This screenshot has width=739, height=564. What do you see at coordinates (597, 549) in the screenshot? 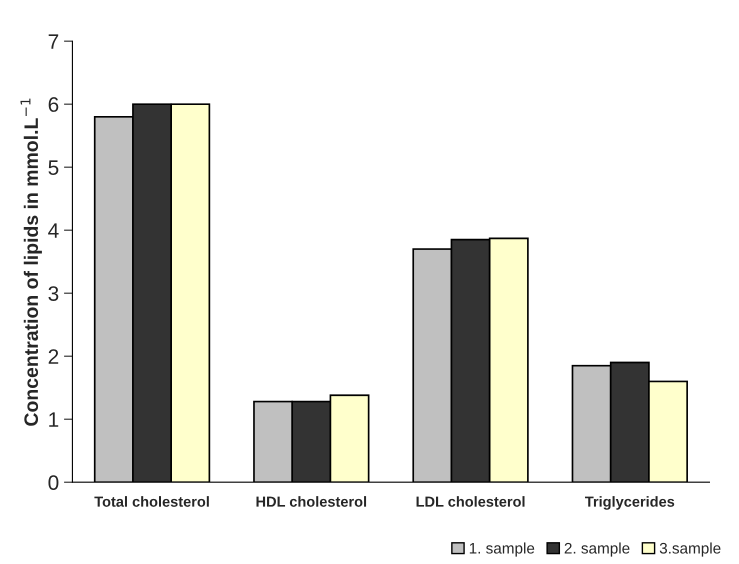
I see `legend-label: 2. sample` at bounding box center [597, 549].